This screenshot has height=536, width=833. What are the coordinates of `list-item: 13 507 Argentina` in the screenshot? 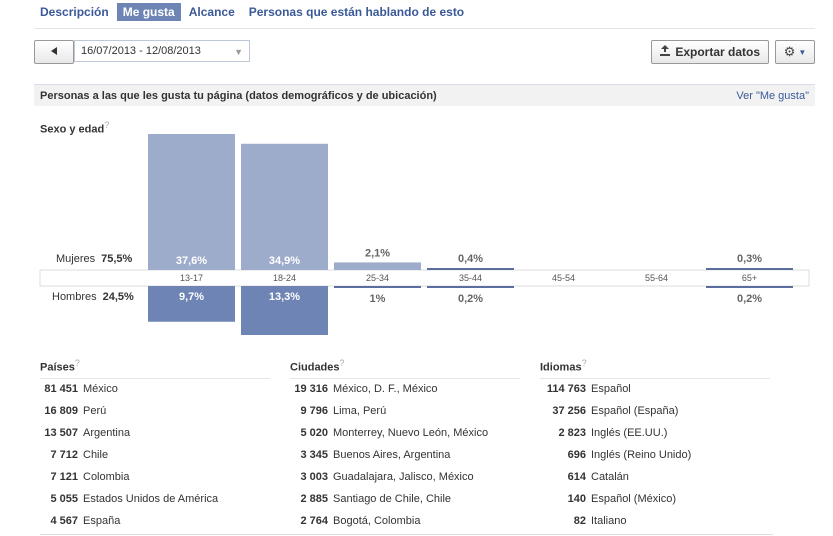 It's located at (129, 433).